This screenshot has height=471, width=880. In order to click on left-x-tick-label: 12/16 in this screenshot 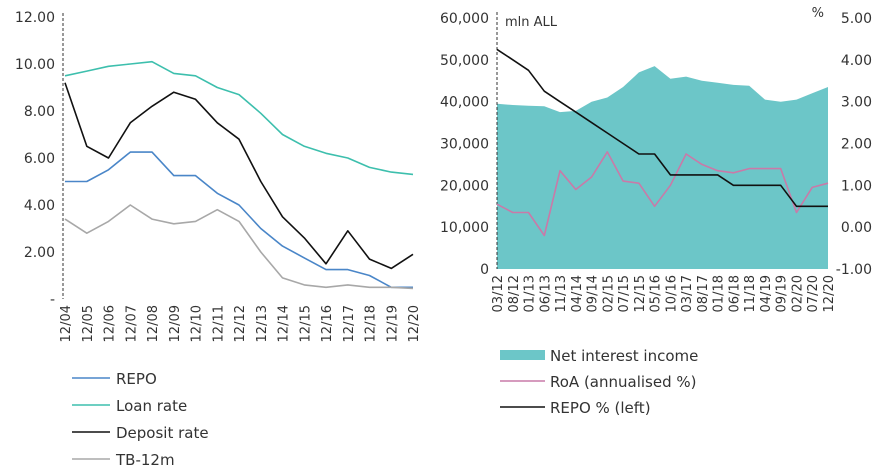, I will do `click(327, 323)`.